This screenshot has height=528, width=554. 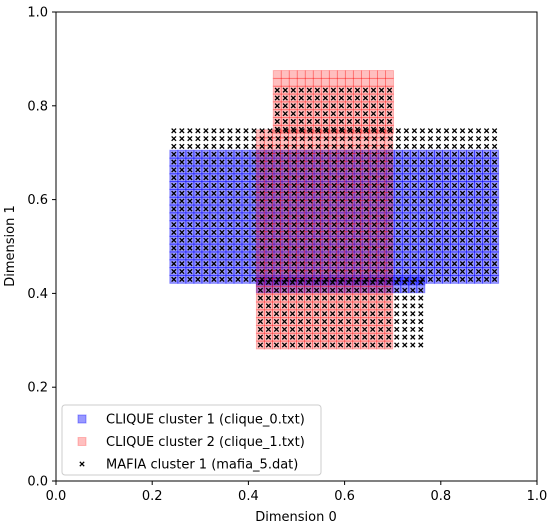 What do you see at coordinates (82, 441) in the screenshot?
I see `legend-marker` at bounding box center [82, 441].